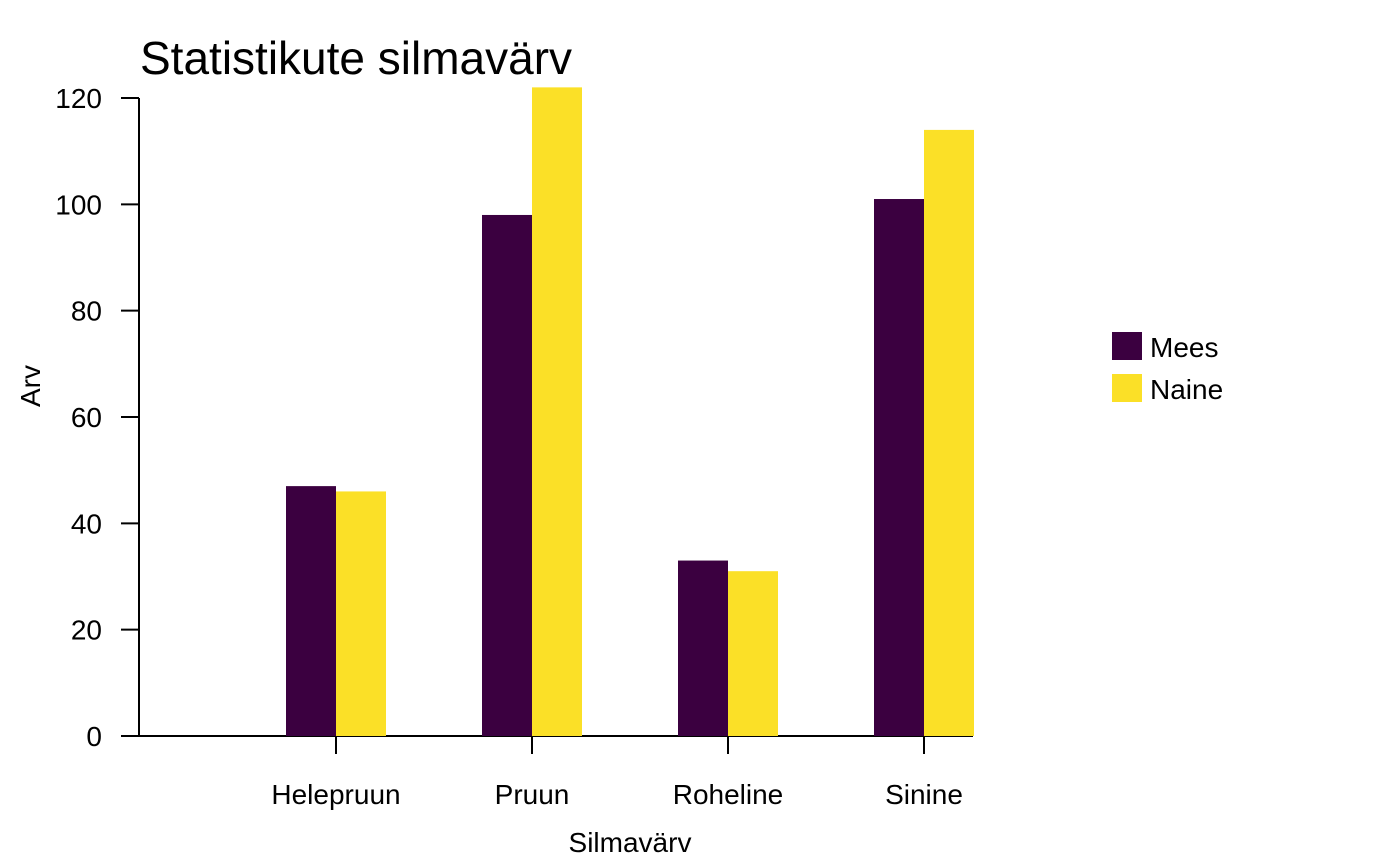  What do you see at coordinates (630, 842) in the screenshot?
I see `x-axis-label: Silmavärv` at bounding box center [630, 842].